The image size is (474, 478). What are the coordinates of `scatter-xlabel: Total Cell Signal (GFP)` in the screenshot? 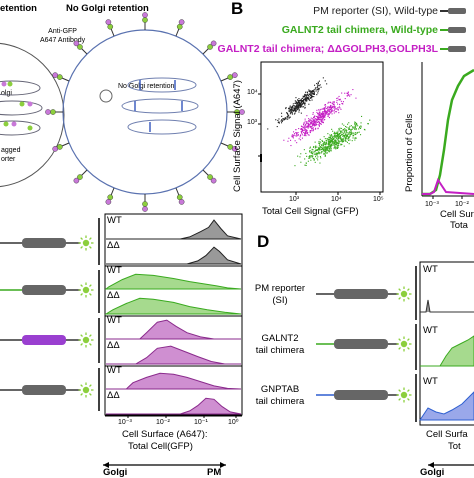 It's located at (310, 211).